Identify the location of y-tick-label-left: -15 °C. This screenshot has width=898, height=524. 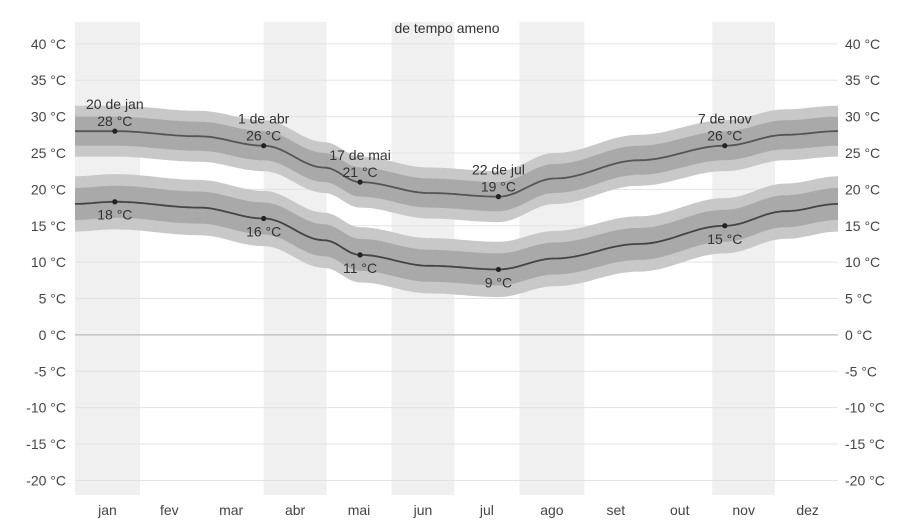
(46, 444).